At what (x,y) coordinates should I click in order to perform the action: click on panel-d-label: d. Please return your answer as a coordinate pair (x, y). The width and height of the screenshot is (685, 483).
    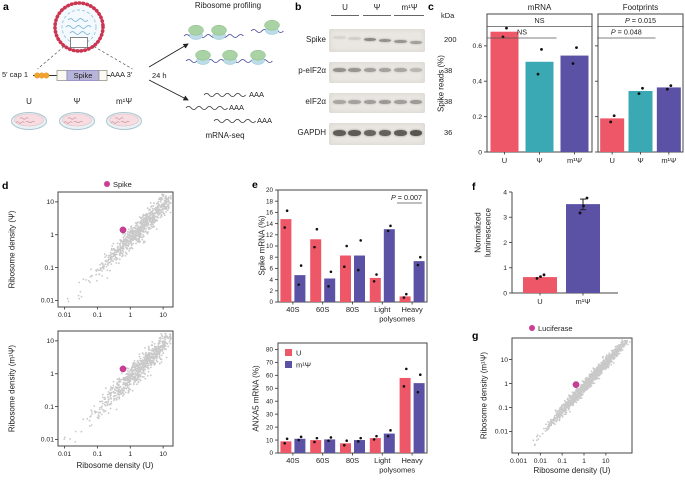
    Looking at the image, I should click on (5, 186).